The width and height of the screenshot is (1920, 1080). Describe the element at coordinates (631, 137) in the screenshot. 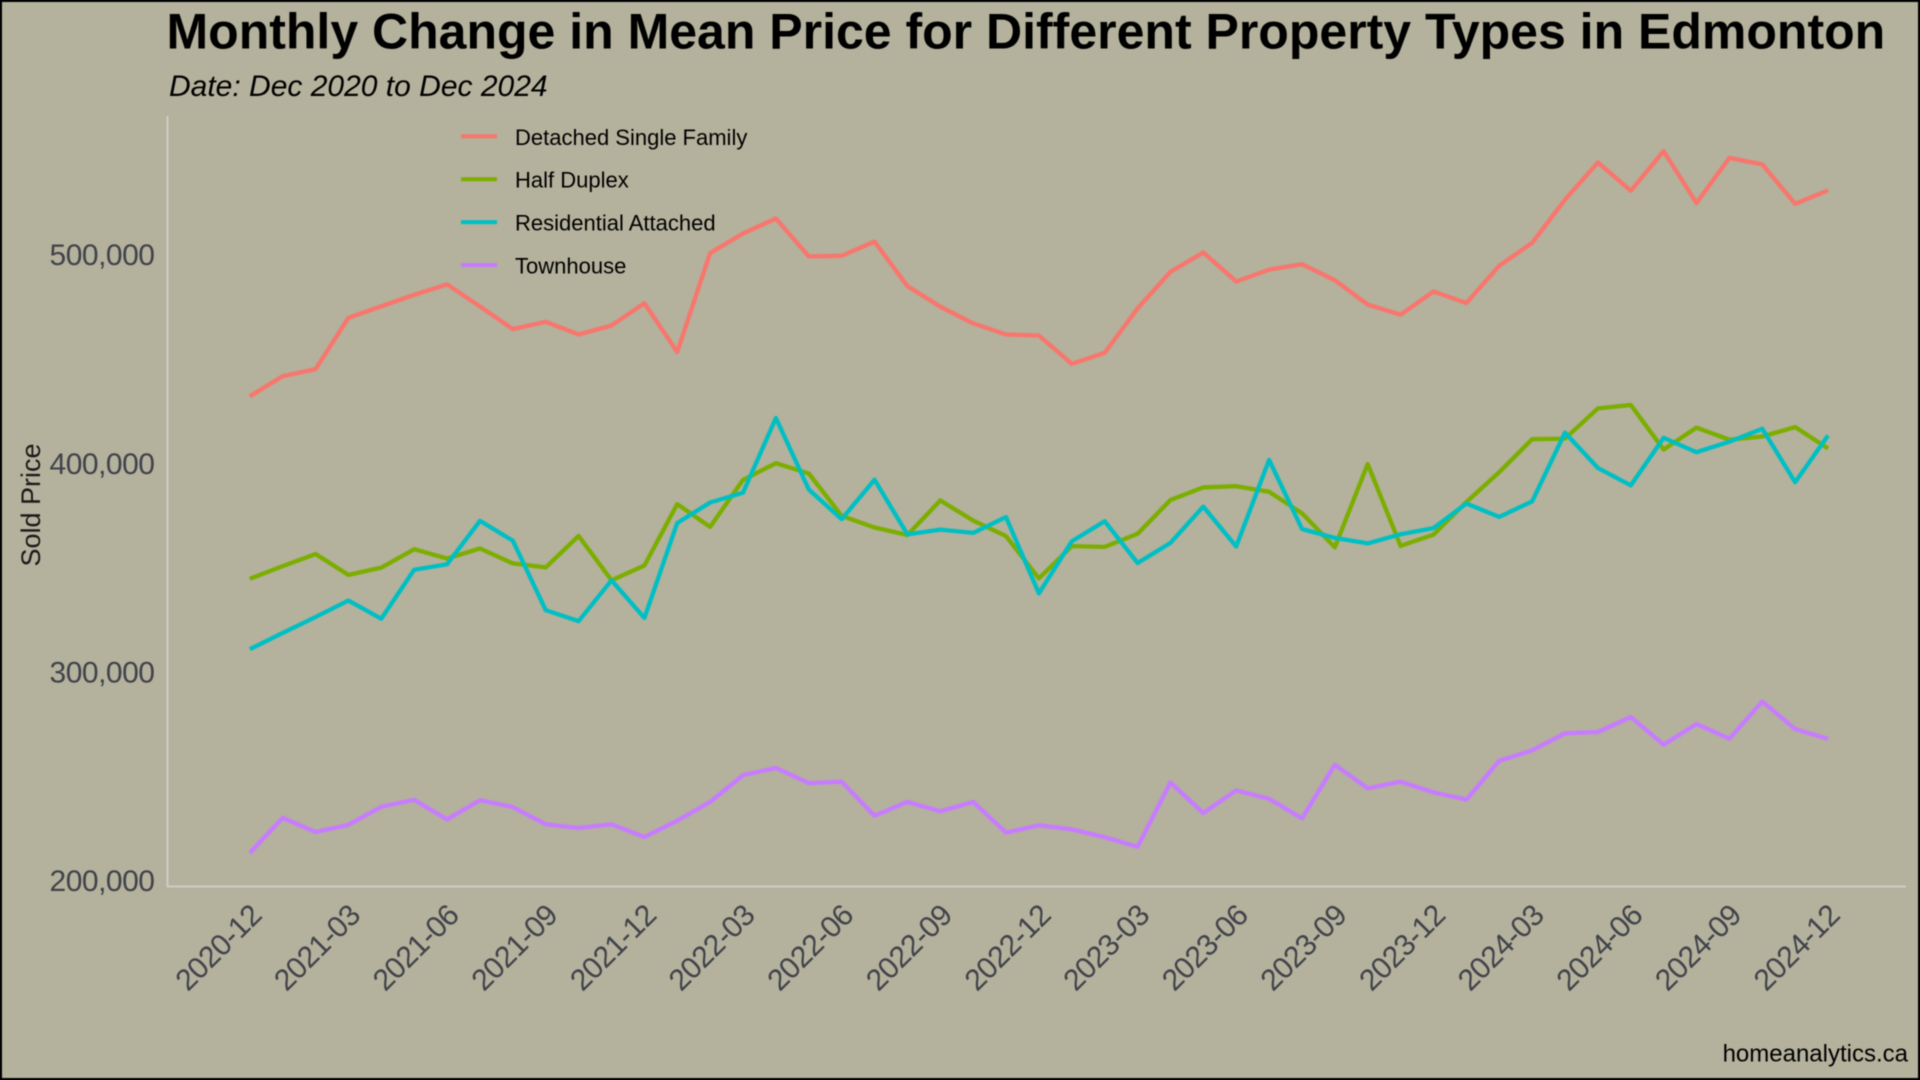

I see `svg-text: Detached Single Family` at that location.